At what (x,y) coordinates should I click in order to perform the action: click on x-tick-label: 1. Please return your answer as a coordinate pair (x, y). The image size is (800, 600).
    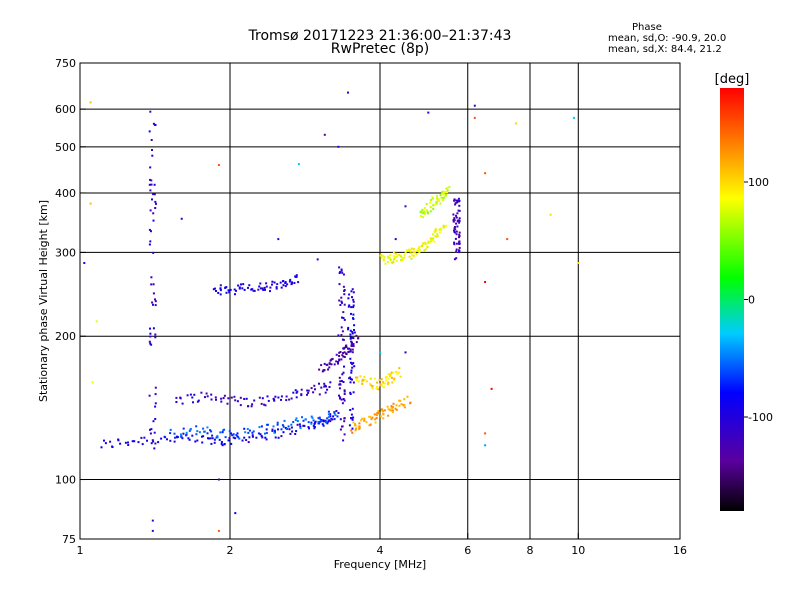
    Looking at the image, I should click on (80, 550).